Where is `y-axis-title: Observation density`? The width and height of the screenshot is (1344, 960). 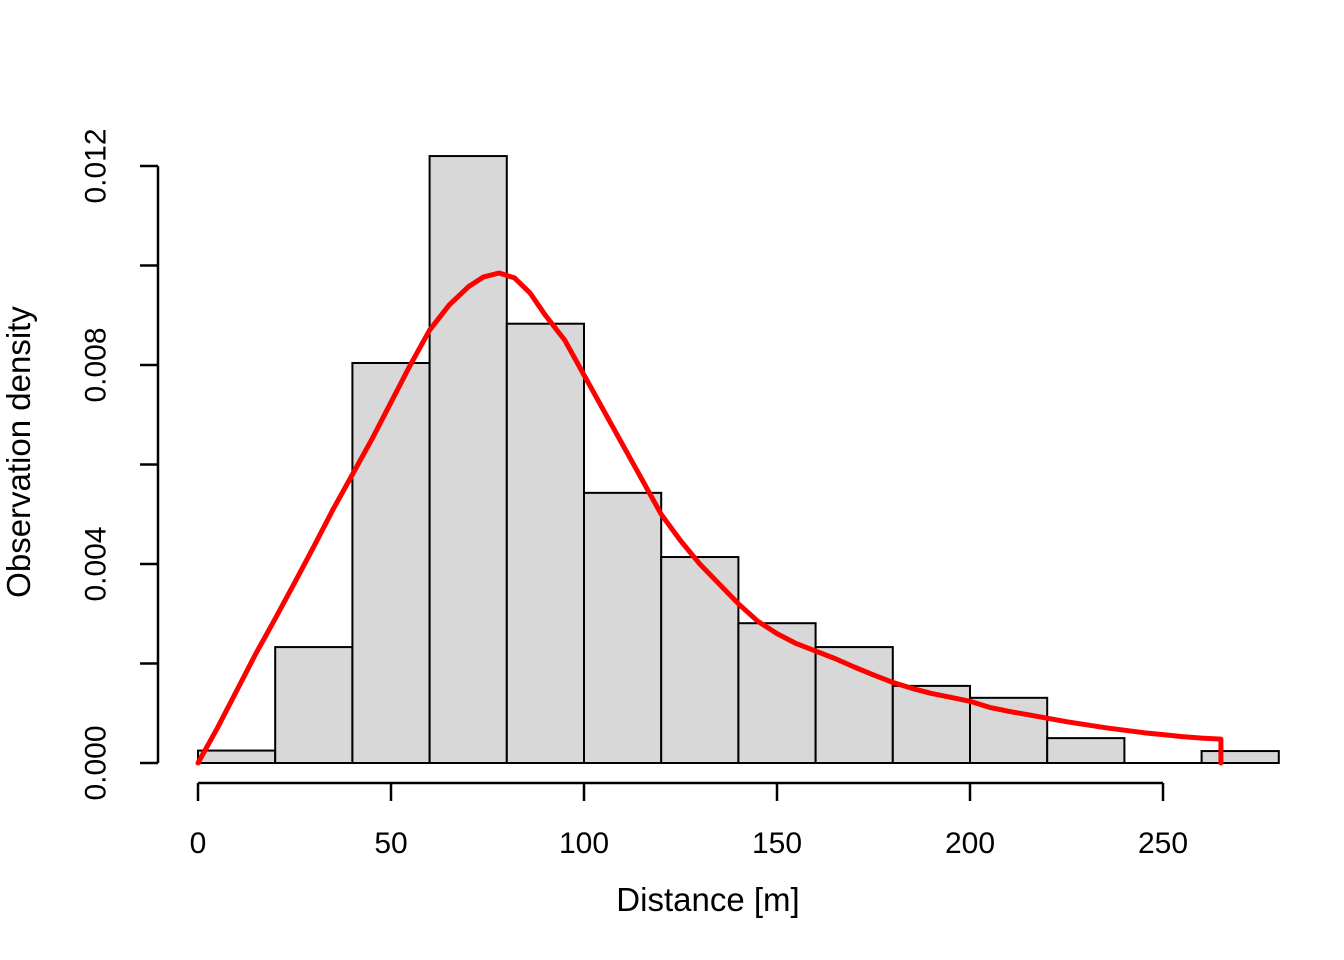
y-axis-title: Observation density is located at coordinates (18, 452).